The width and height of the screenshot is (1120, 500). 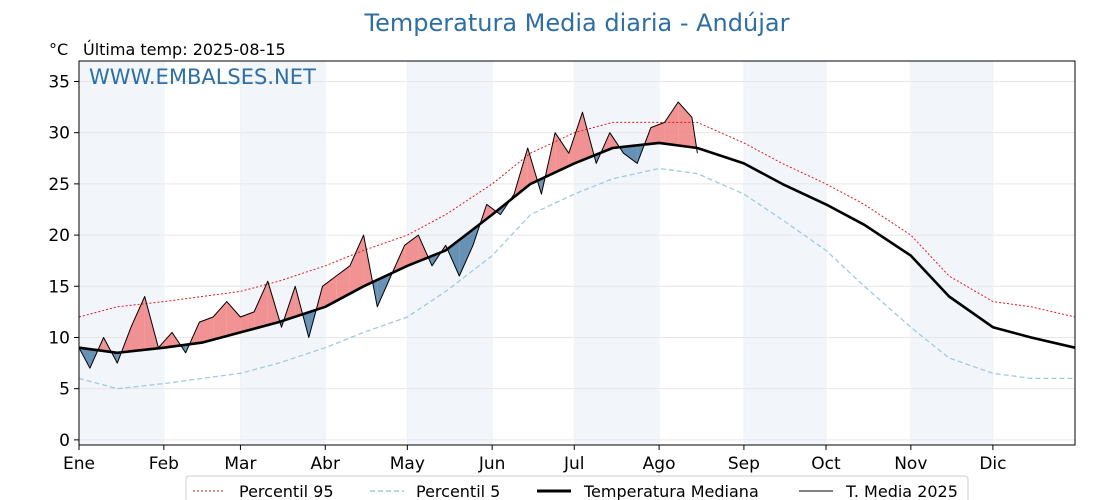 I want to click on y-tick-label: 20, so click(x=59, y=236).